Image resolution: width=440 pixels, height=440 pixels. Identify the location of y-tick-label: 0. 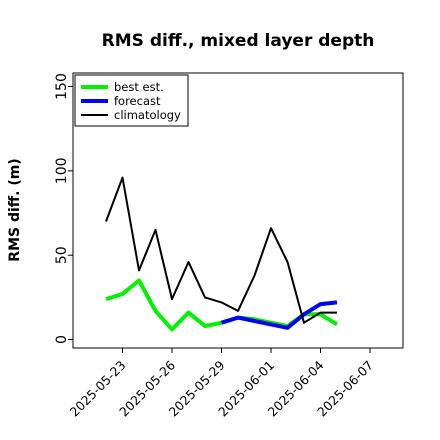
(62, 339).